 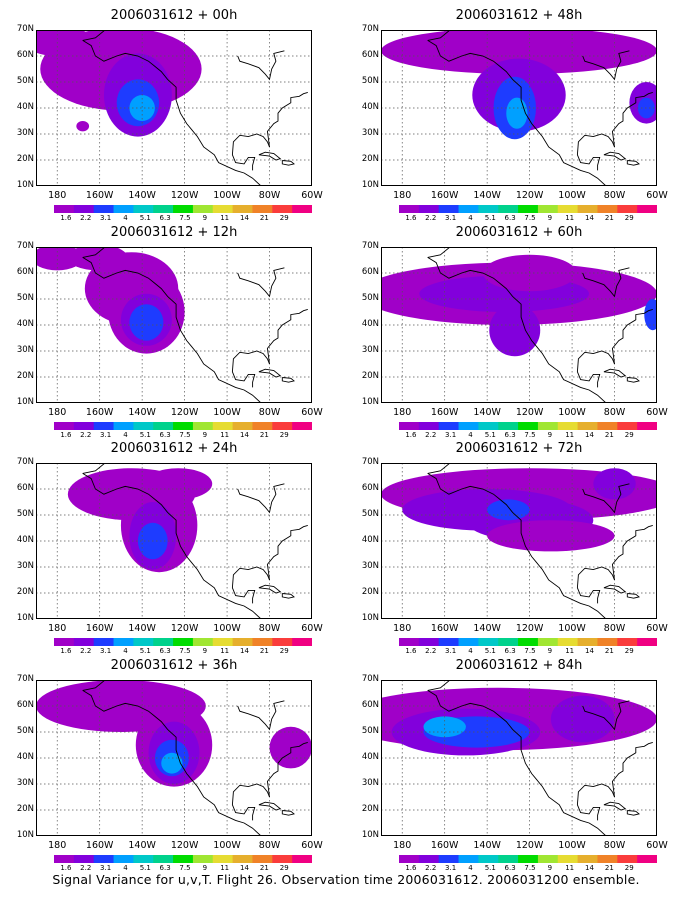 What do you see at coordinates (519, 15) in the screenshot?
I see `panel-title: 2006031612 + 48h` at bounding box center [519, 15].